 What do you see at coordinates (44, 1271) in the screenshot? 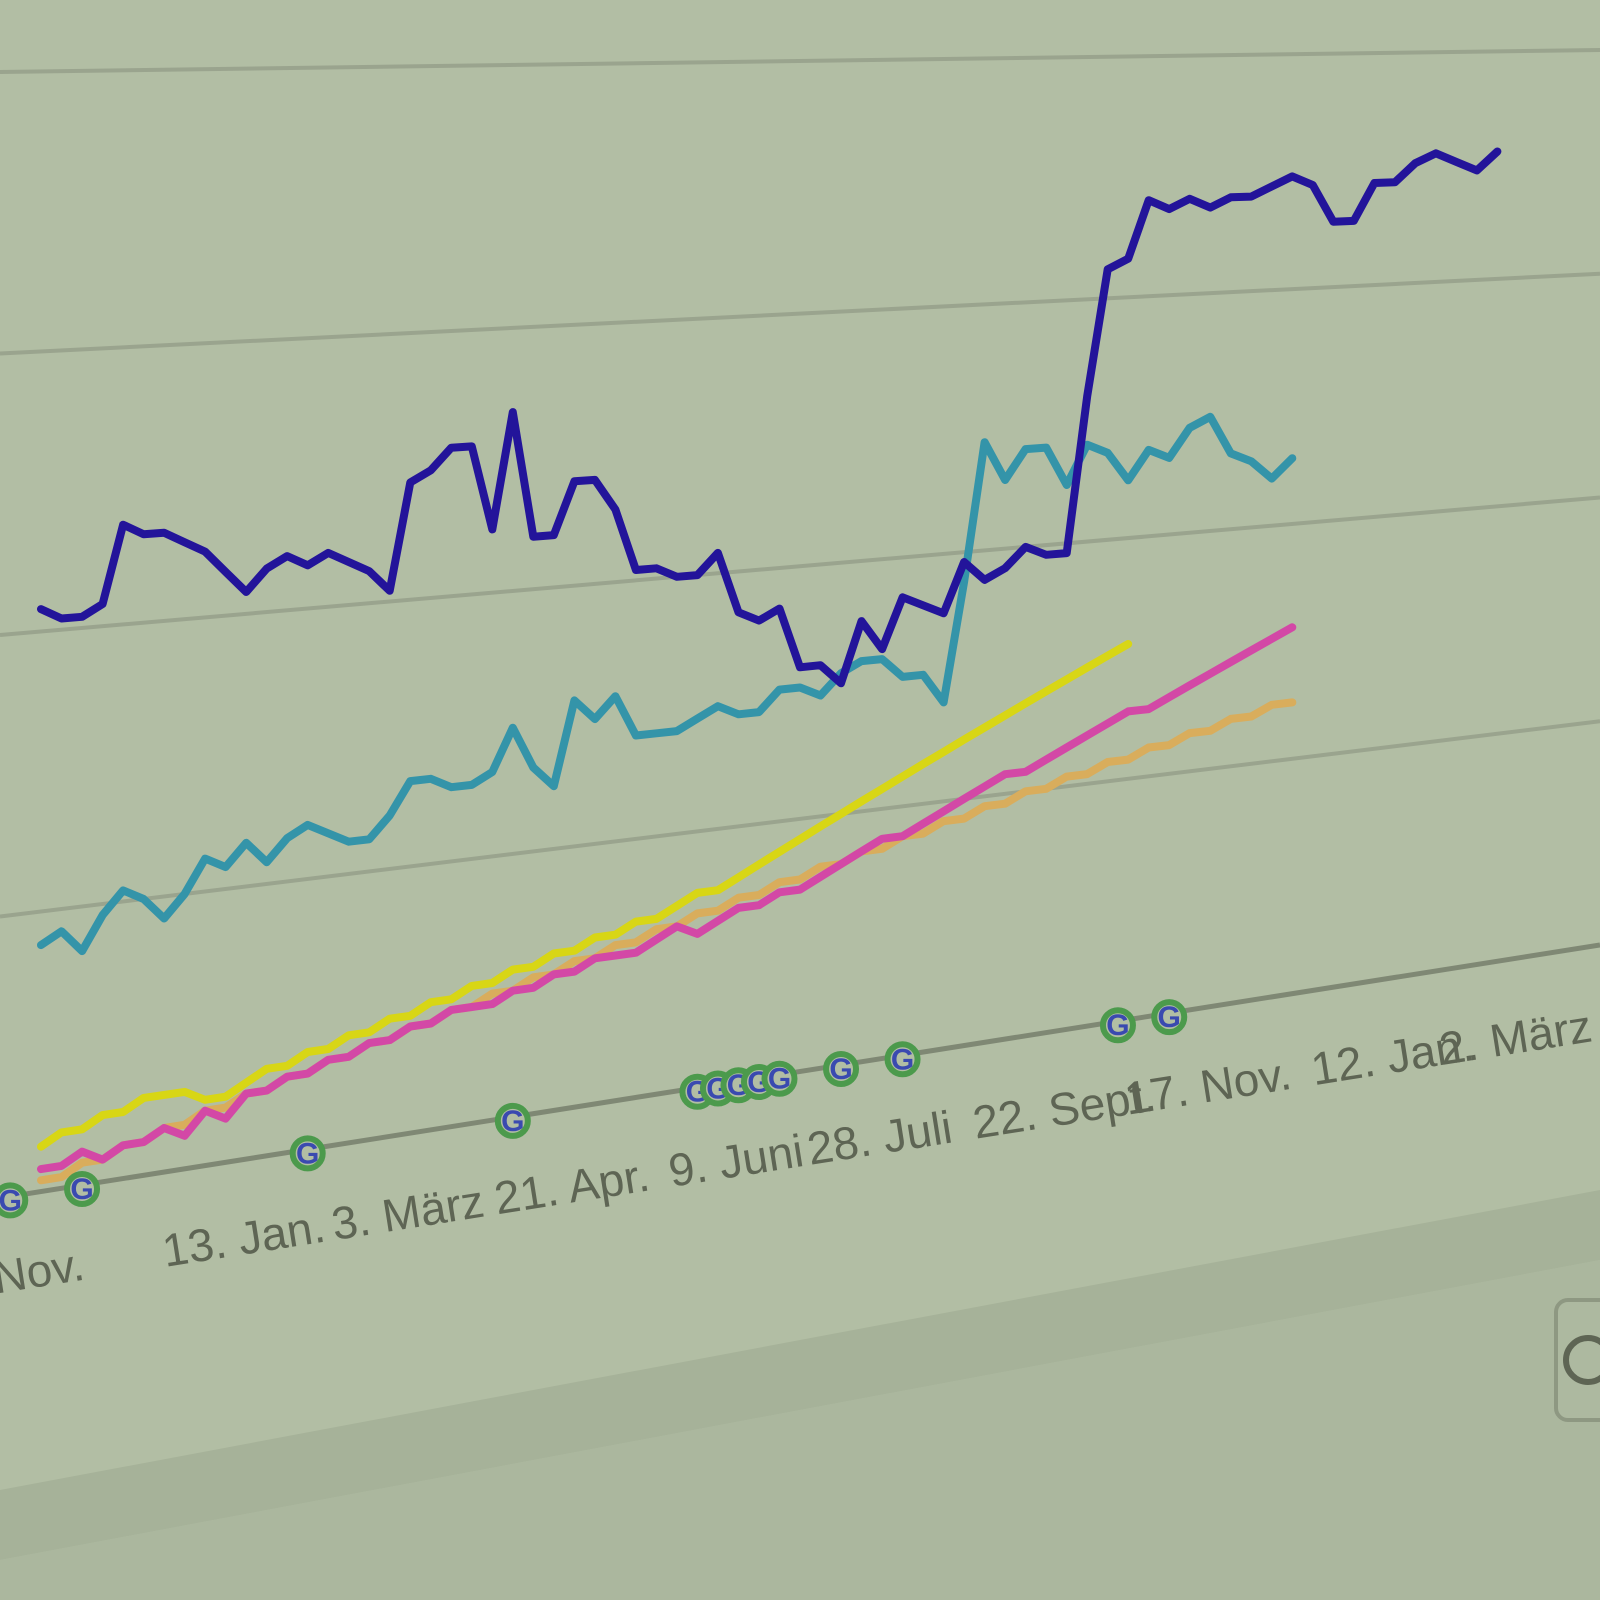
I see `x-tick-label: Nov.` at bounding box center [44, 1271].